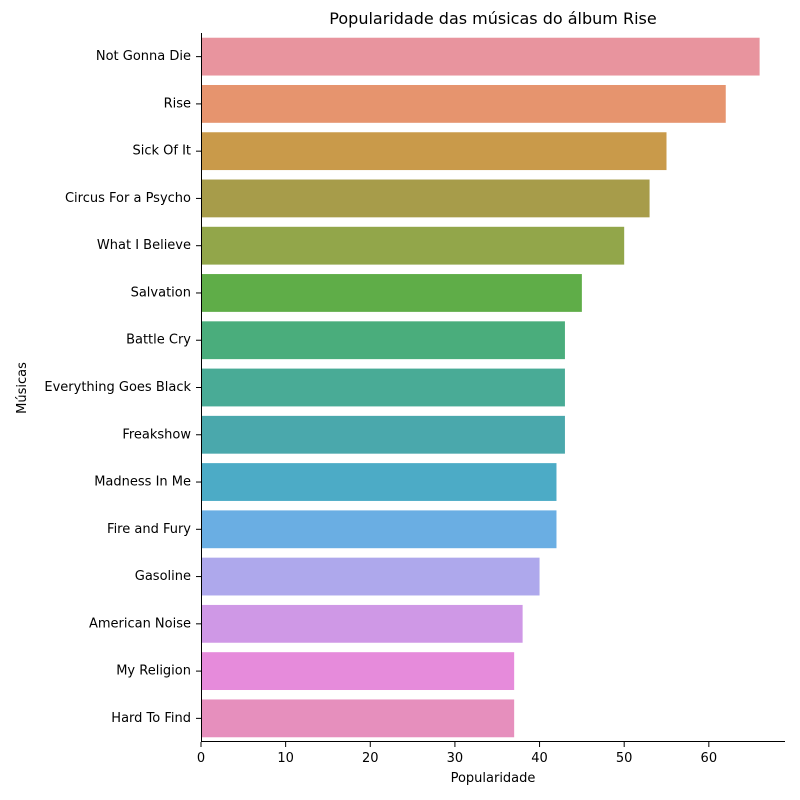 Image resolution: width=800 pixels, height=800 pixels. I want to click on y-tick-label: Not Gonna Die, so click(143, 56).